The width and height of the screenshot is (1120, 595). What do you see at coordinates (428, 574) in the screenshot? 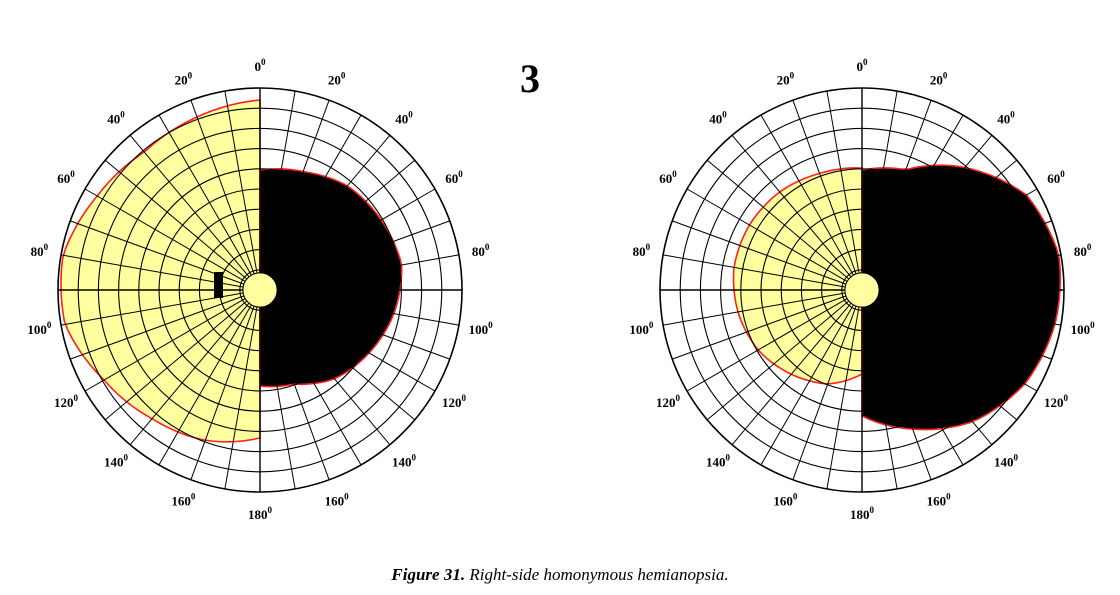
I see `caption-label: Figure 31.` at bounding box center [428, 574].